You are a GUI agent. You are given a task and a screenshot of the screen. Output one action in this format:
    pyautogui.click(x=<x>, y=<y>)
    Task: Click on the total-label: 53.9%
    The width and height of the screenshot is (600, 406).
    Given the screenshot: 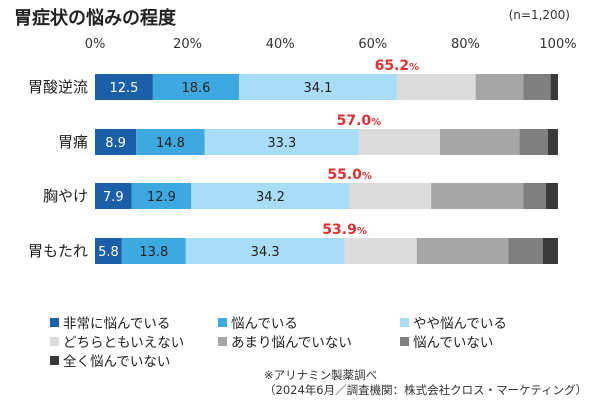 What is the action you would take?
    pyautogui.click(x=344, y=230)
    